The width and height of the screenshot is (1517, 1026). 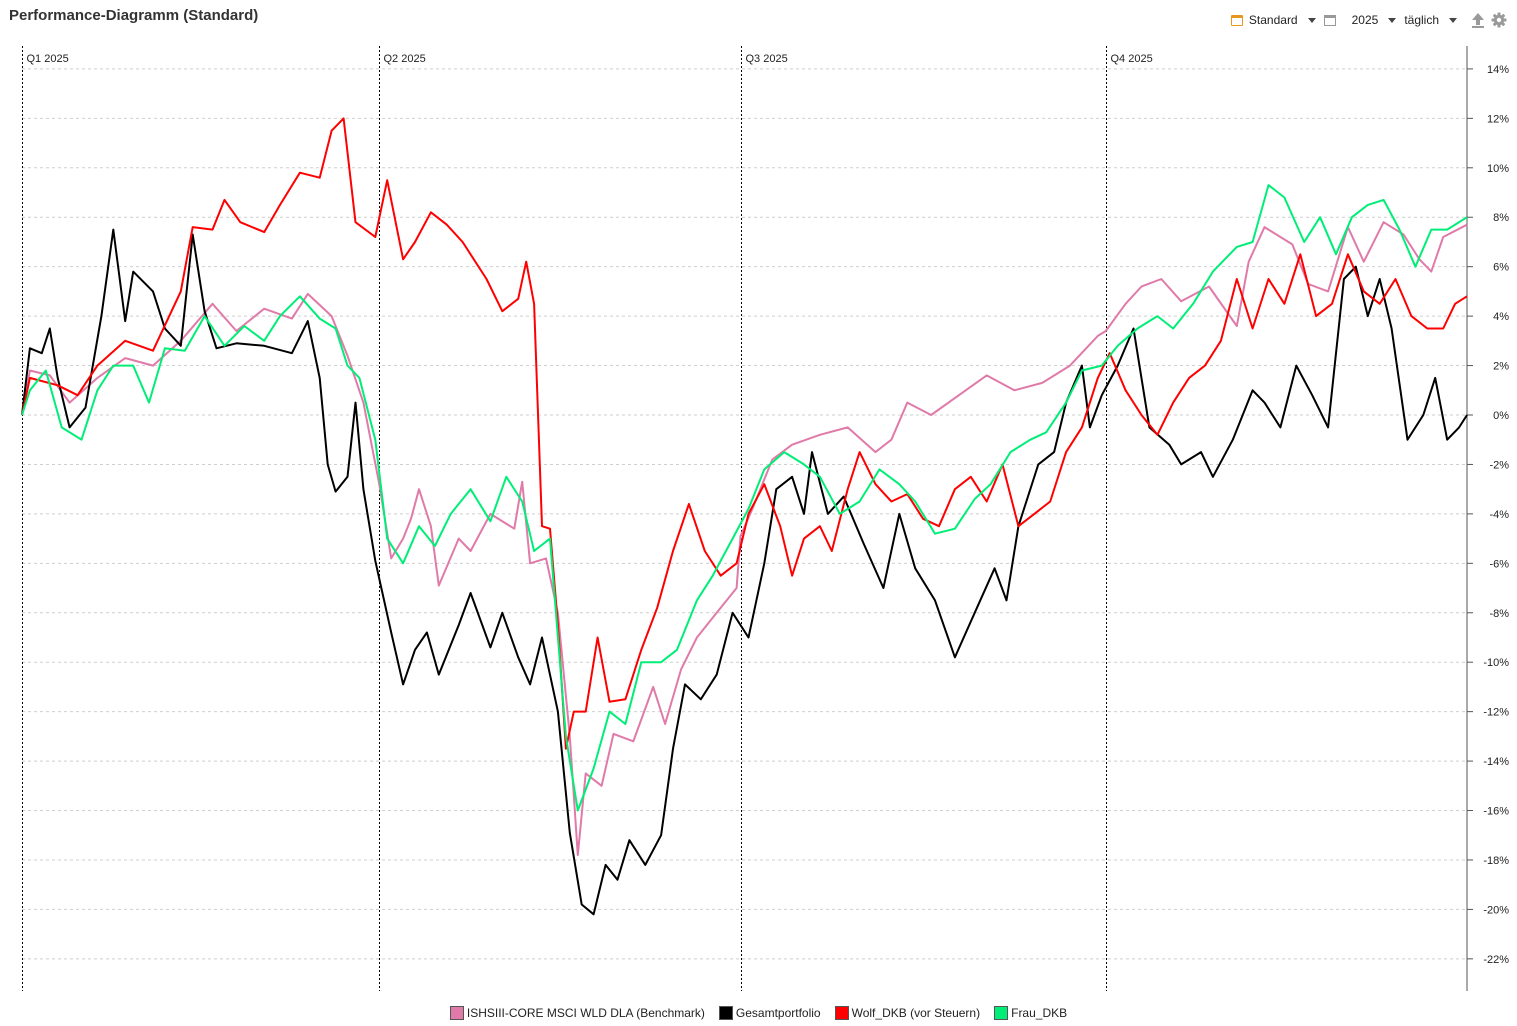 What do you see at coordinates (1478, 20) in the screenshot?
I see `export-icon` at bounding box center [1478, 20].